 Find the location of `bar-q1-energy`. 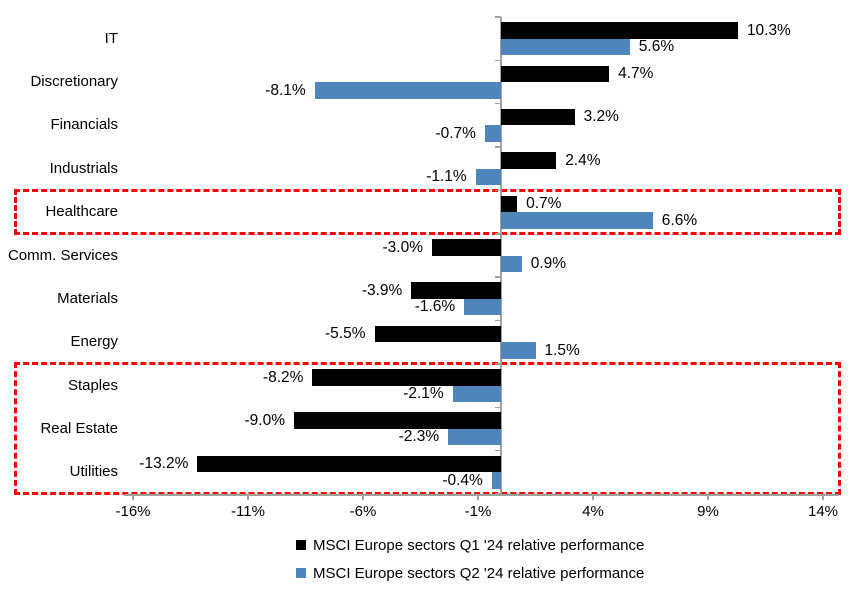

bar-q1-energy is located at coordinates (437, 334).